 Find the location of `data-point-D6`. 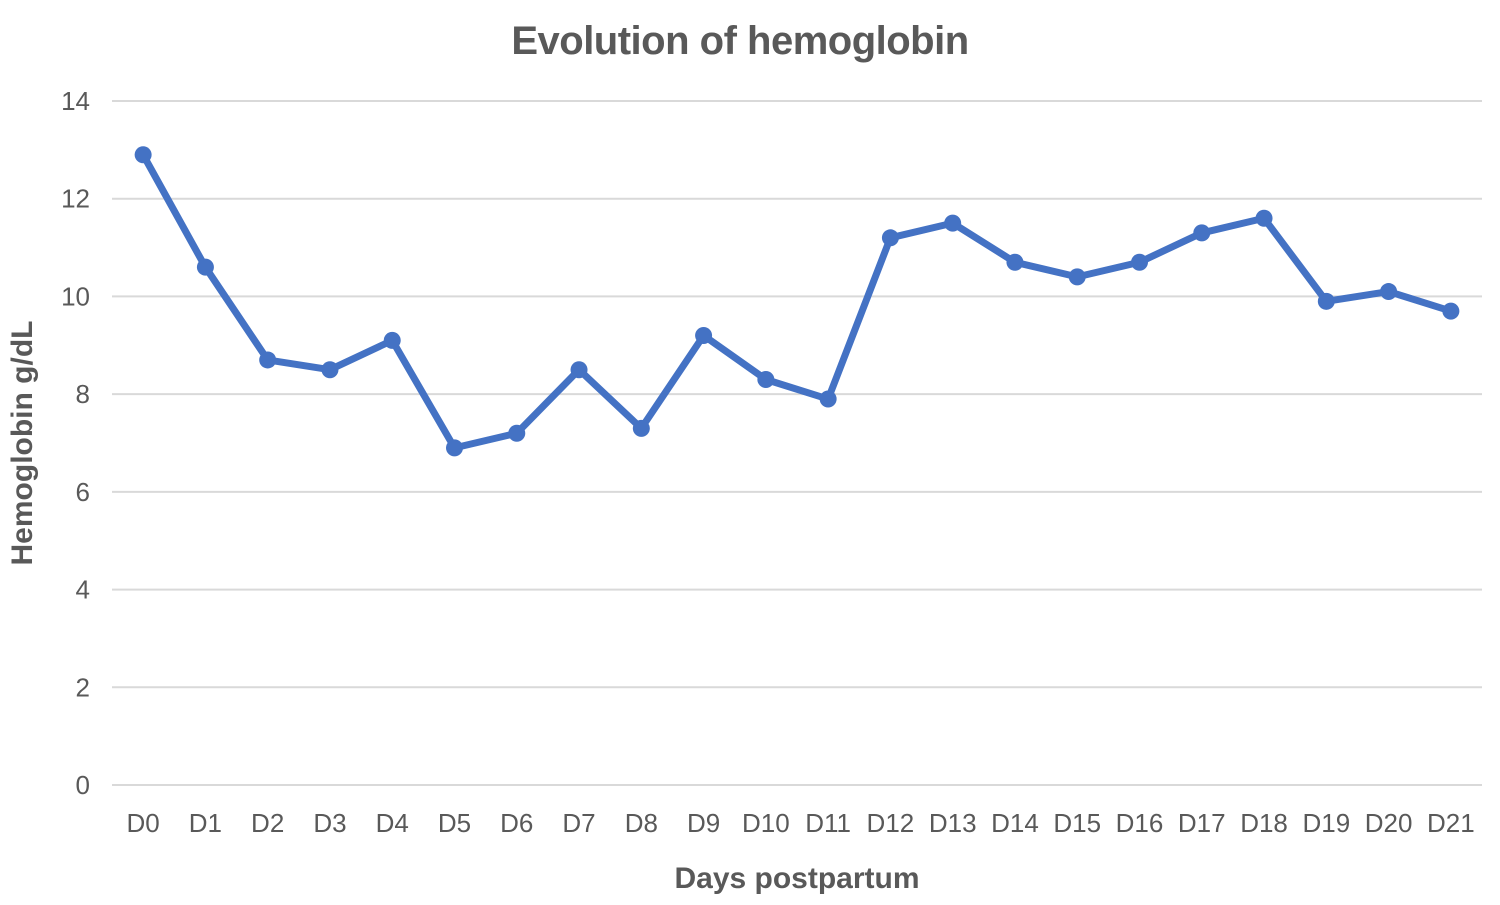

data-point-D6 is located at coordinates (517, 433).